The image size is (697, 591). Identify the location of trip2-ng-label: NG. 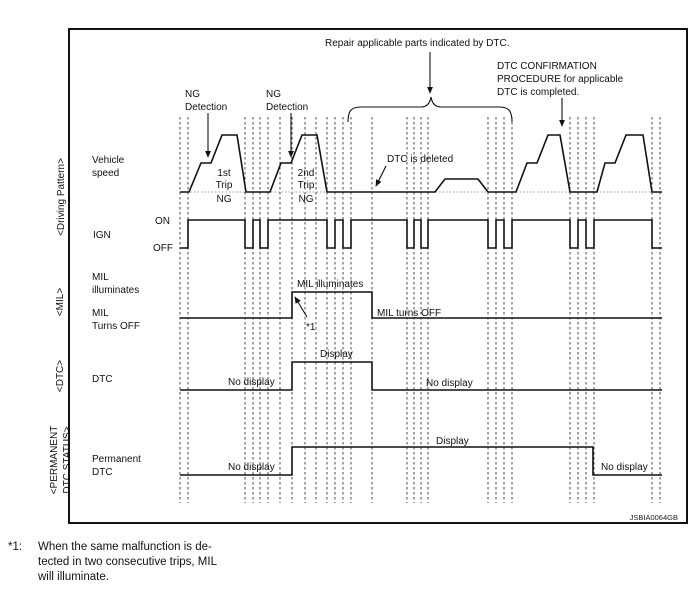
(306, 199).